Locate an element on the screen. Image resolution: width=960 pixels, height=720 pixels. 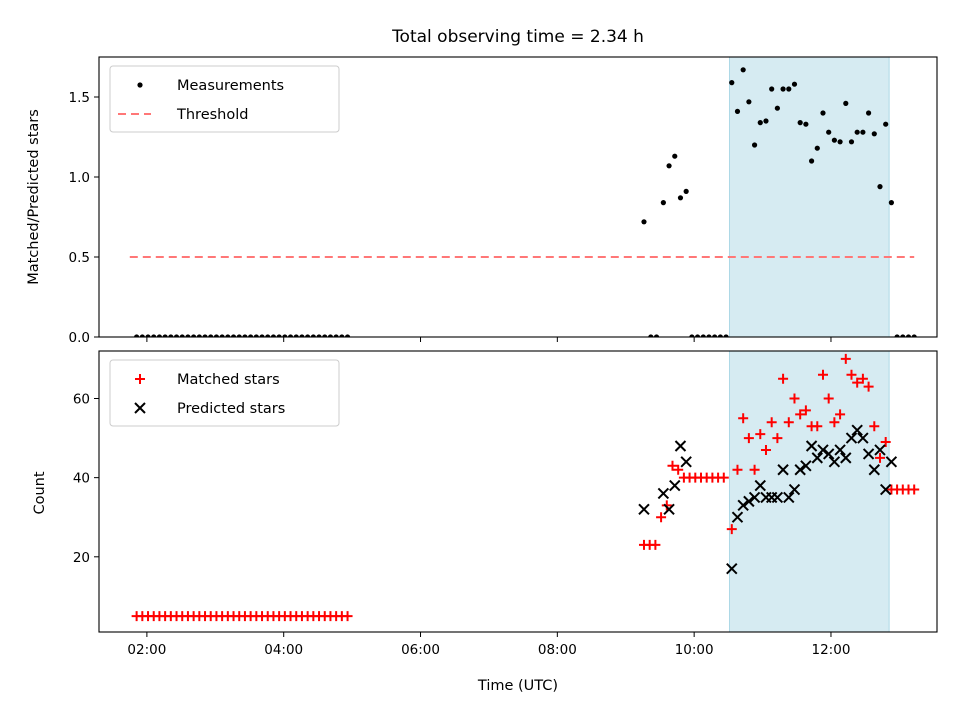
chart-title: Total observing time = 2.34 h is located at coordinates (517, 37).